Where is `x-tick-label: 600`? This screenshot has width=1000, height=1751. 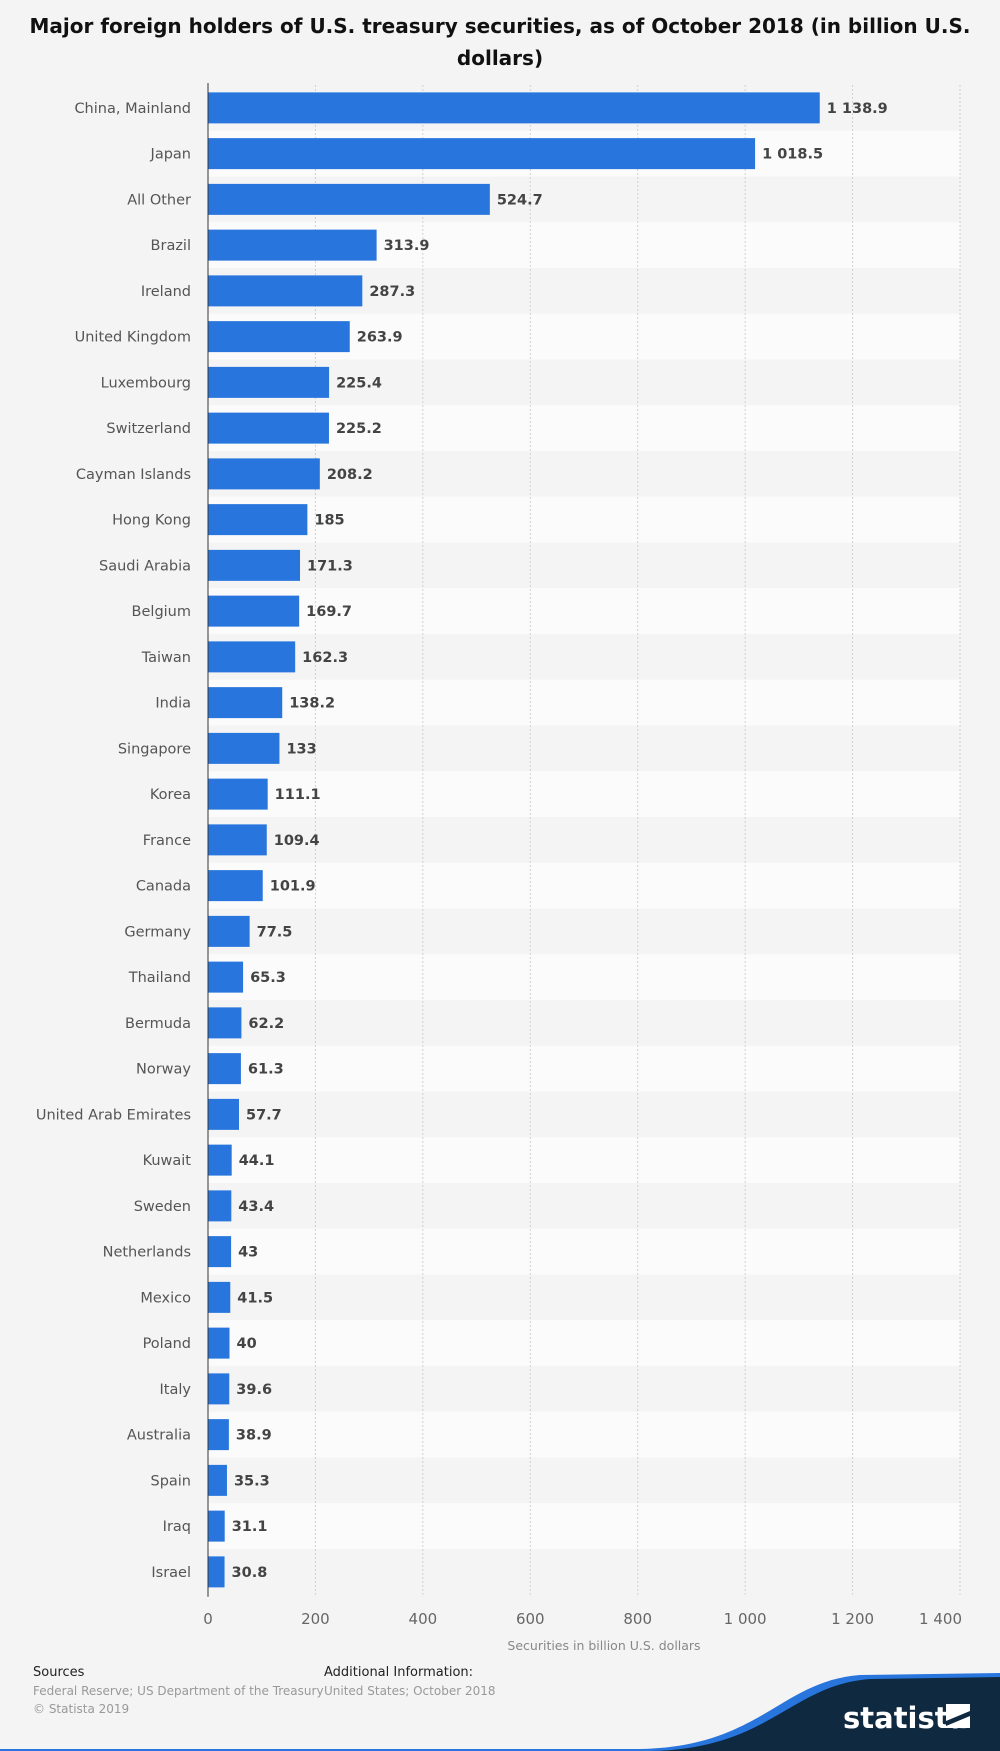 x-tick-label: 600 is located at coordinates (530, 1619).